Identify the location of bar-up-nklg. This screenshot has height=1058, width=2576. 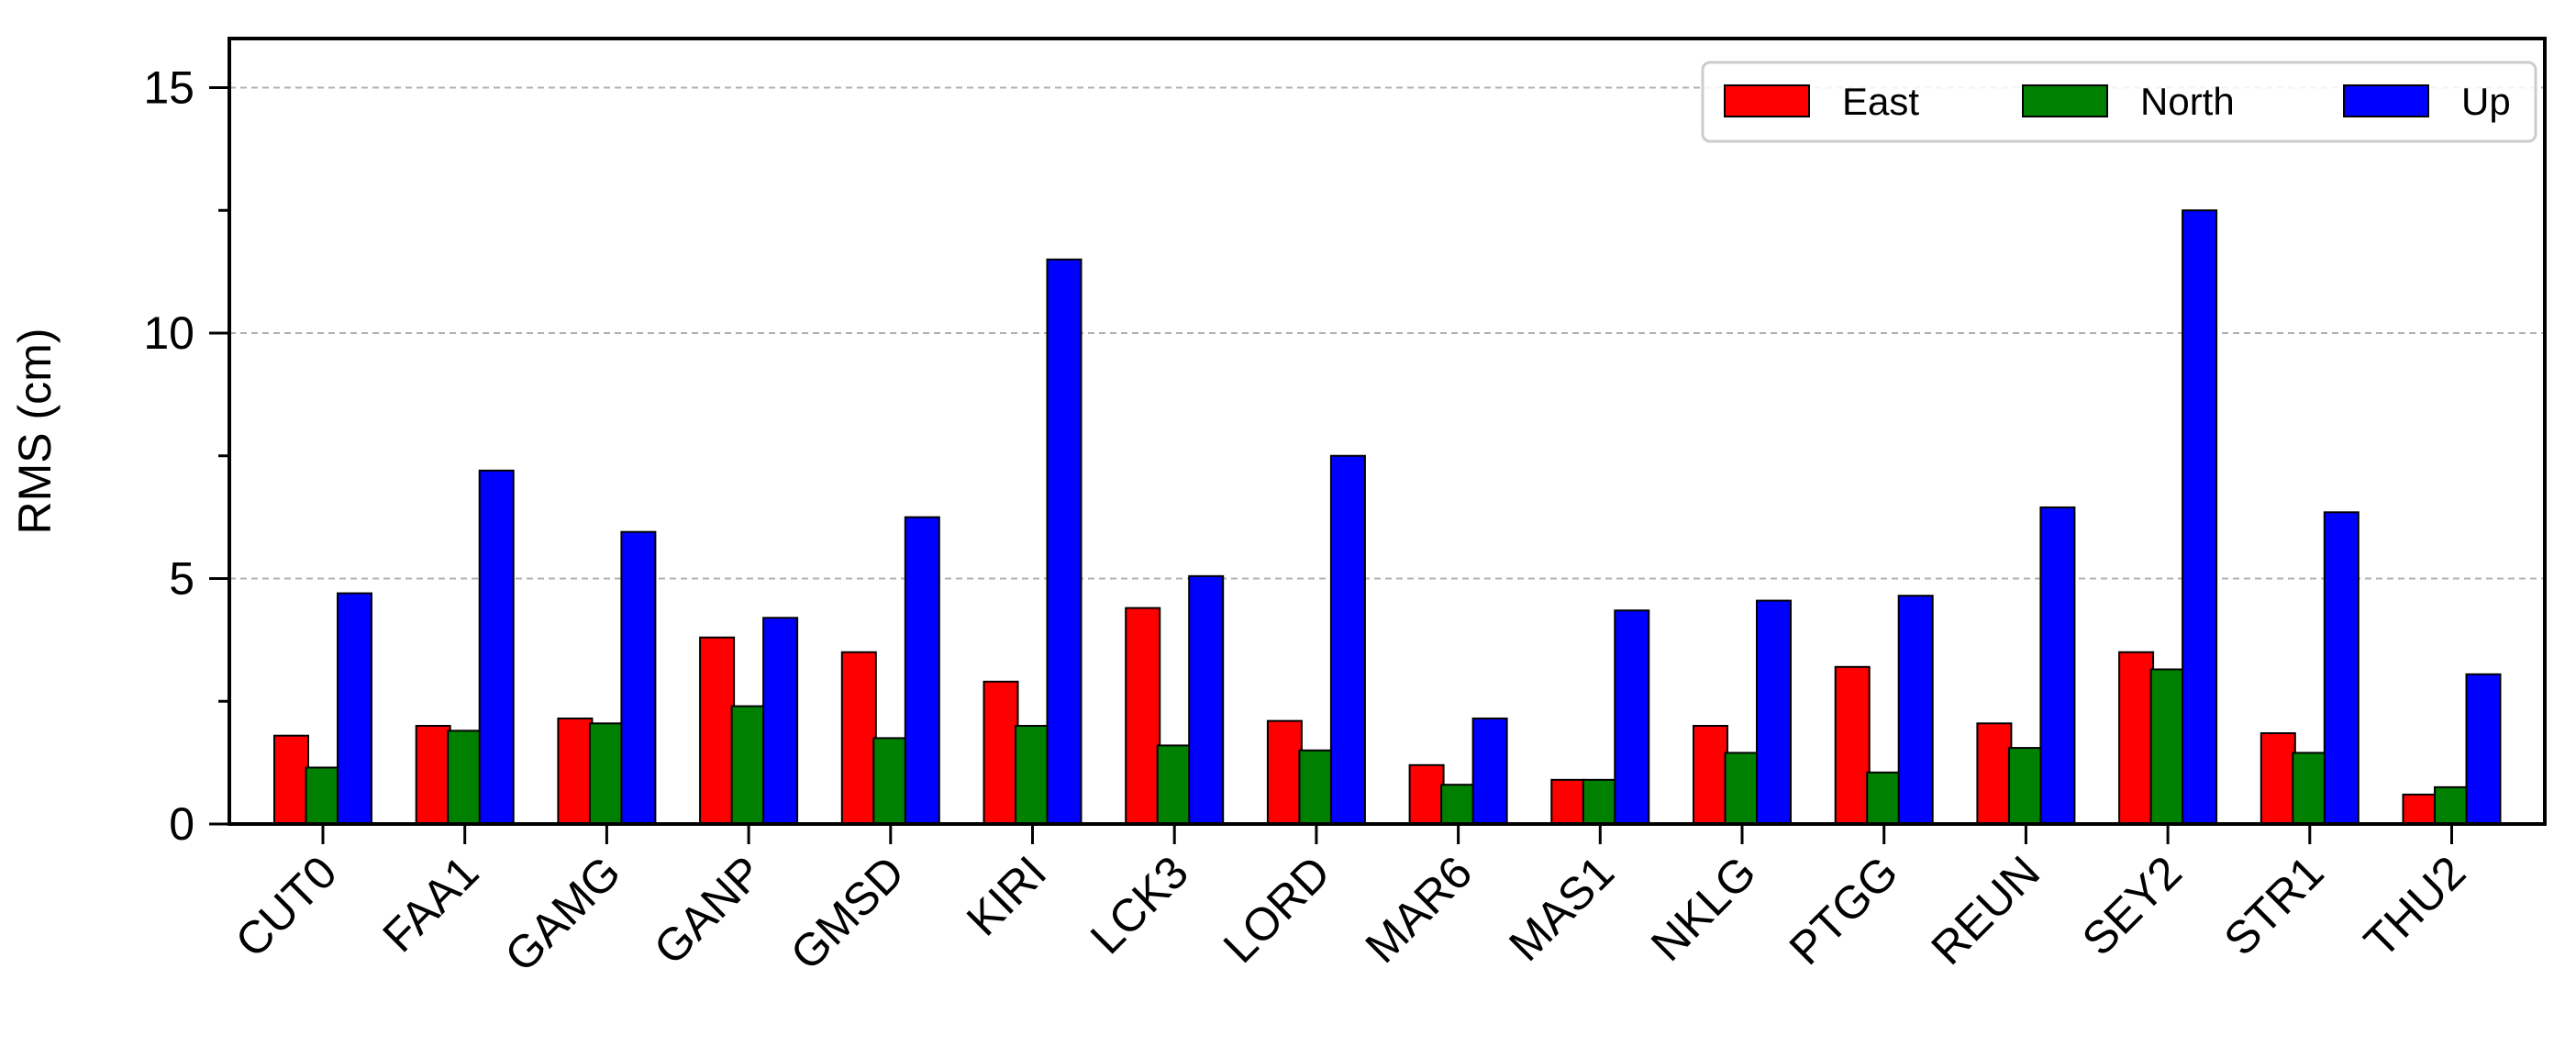
(1774, 712).